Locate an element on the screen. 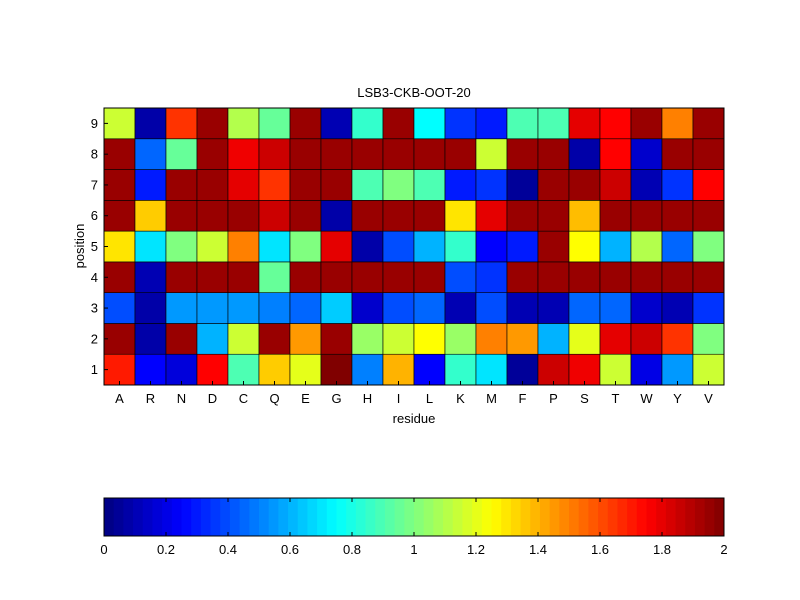  y-axis: 1 2 3 4 5 6 7 8 9 is located at coordinates (99, 246).